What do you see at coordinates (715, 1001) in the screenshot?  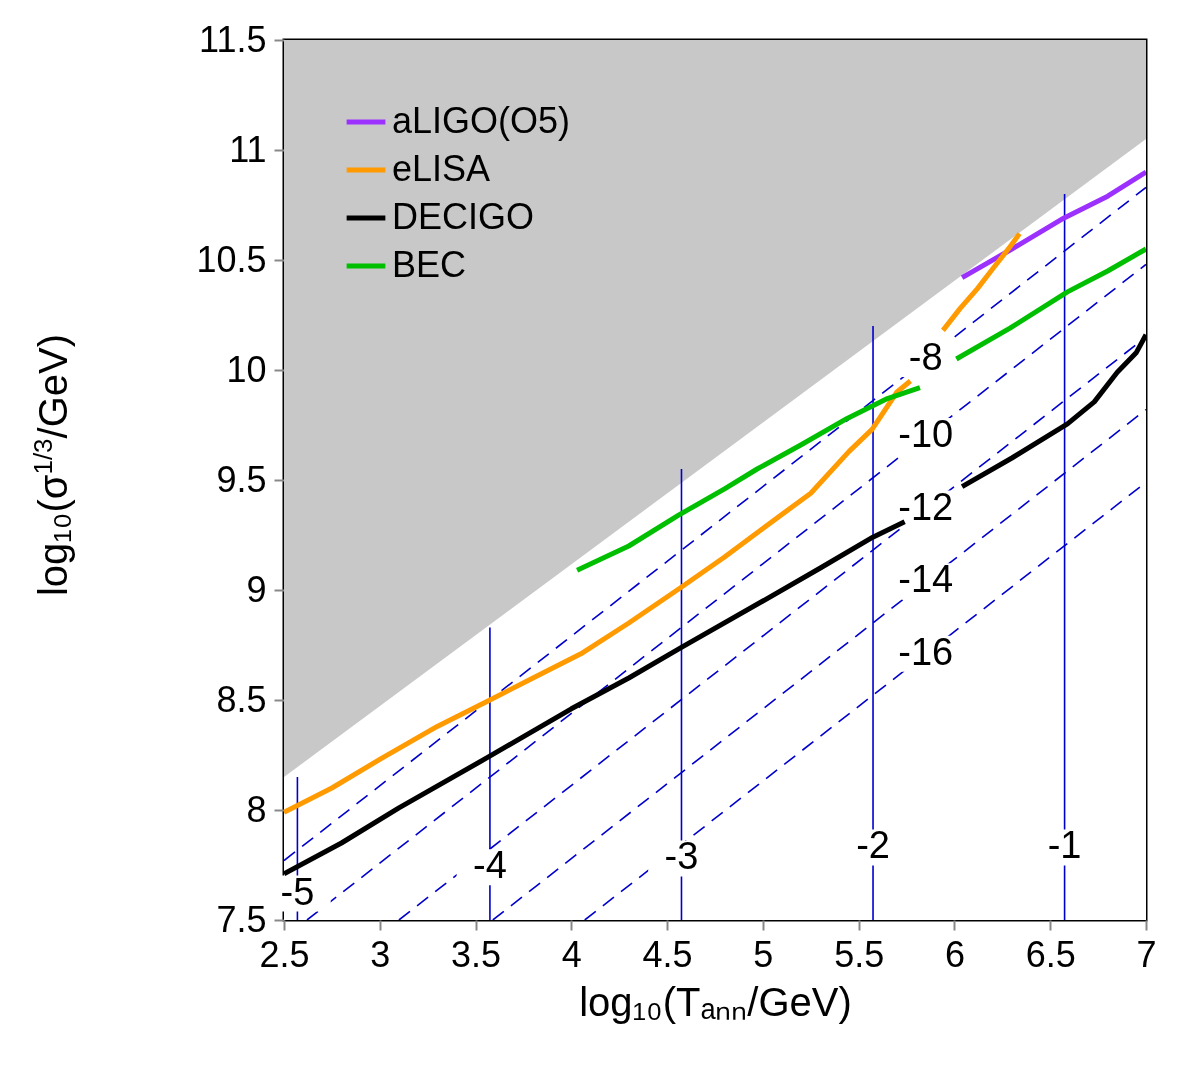 I see `x-axis-title: log₁₀(Tₐₙₙ/GeV)` at bounding box center [715, 1001].